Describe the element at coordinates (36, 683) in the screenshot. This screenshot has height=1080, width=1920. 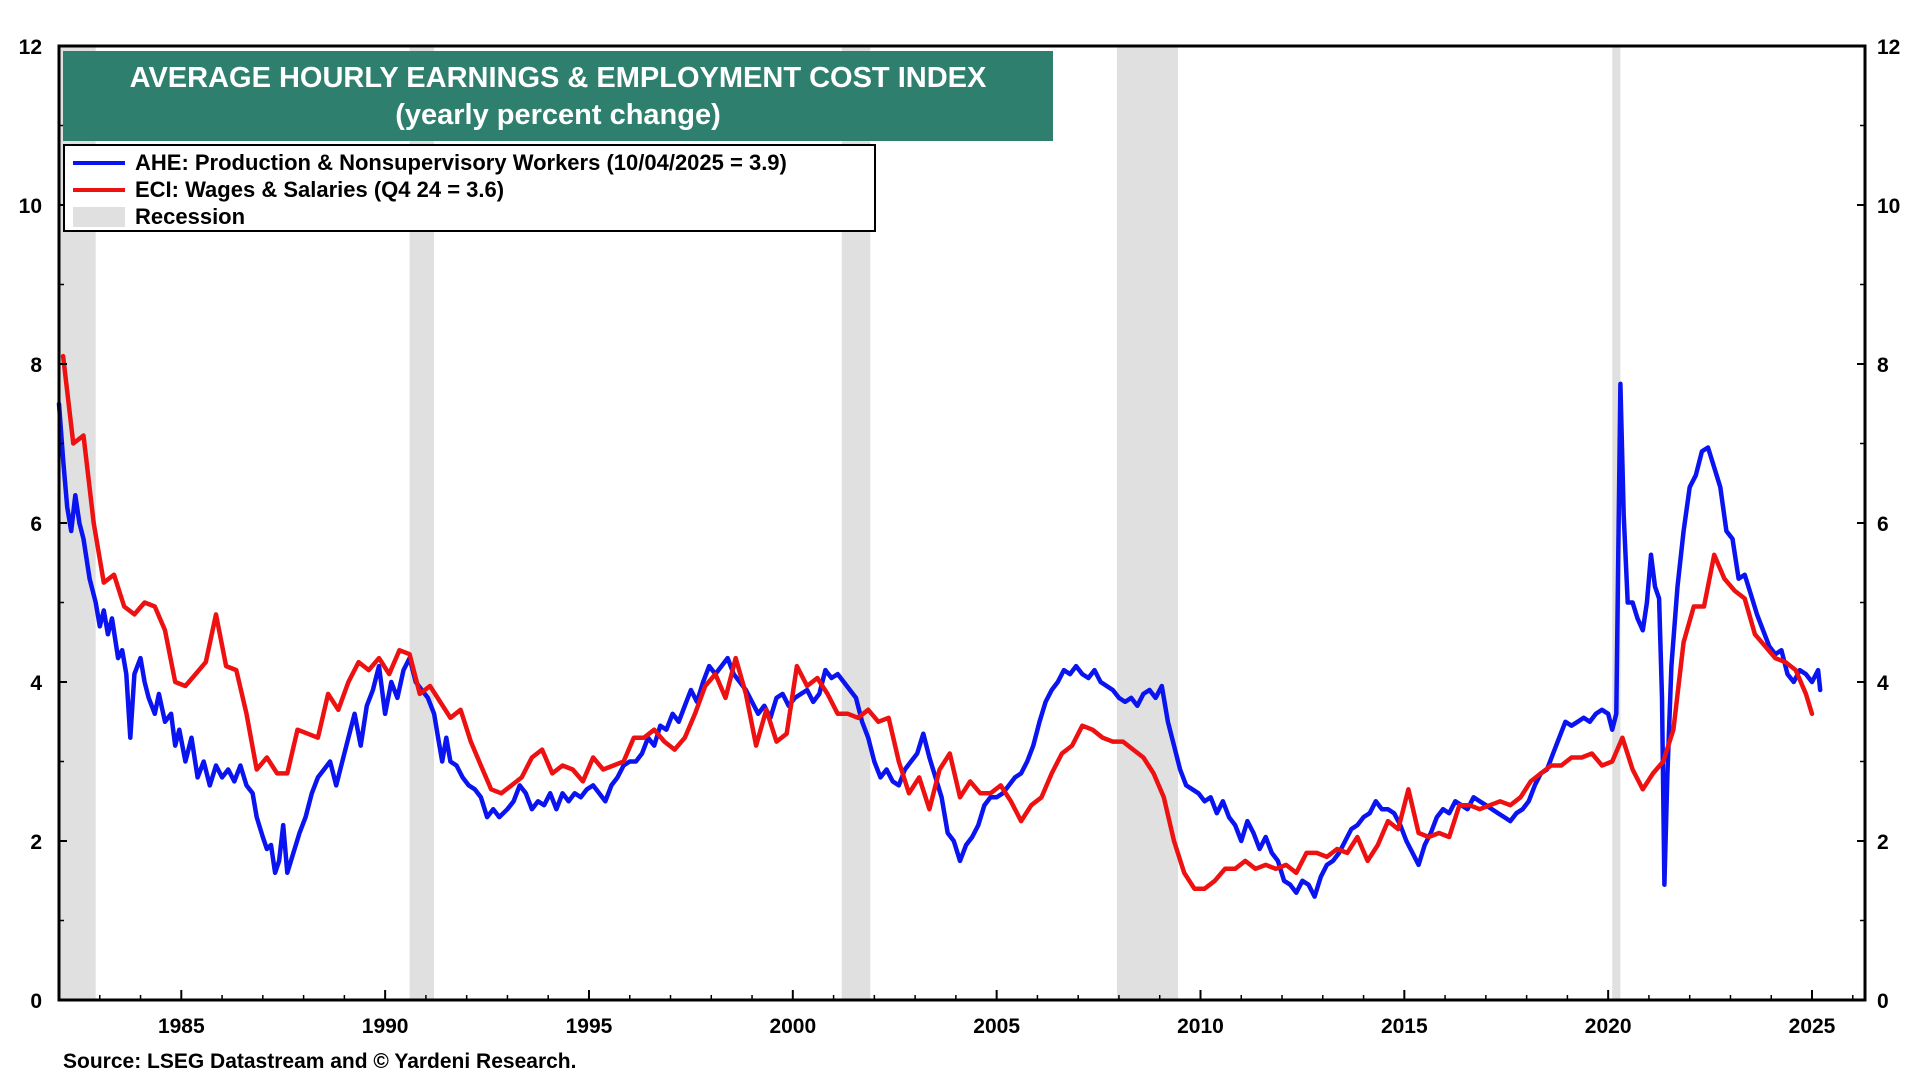
I see `y-tick-label-left: 4` at that location.